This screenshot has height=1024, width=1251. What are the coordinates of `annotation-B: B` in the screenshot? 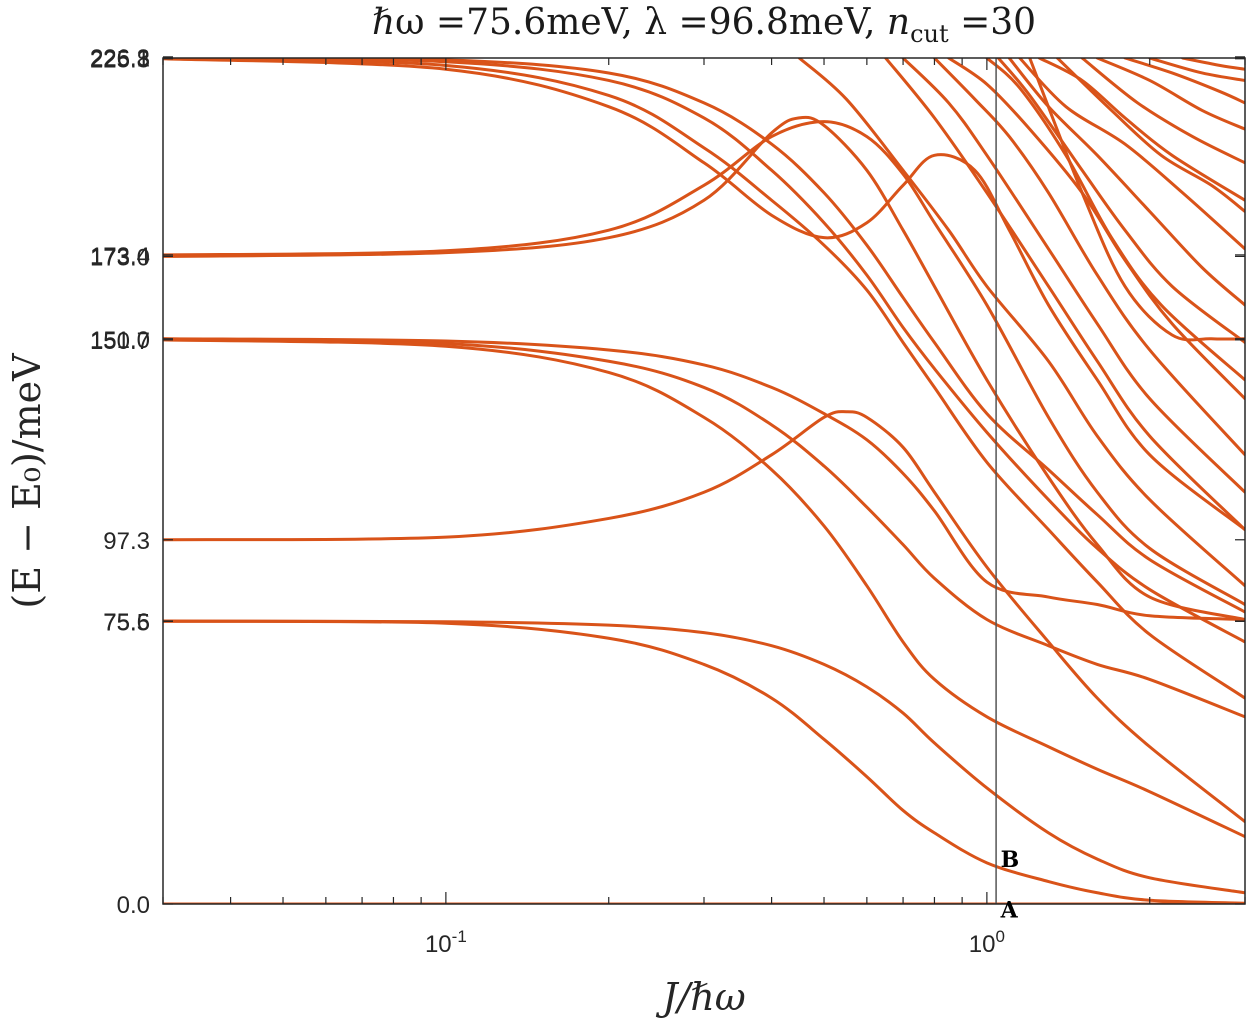 It's located at (1010, 860).